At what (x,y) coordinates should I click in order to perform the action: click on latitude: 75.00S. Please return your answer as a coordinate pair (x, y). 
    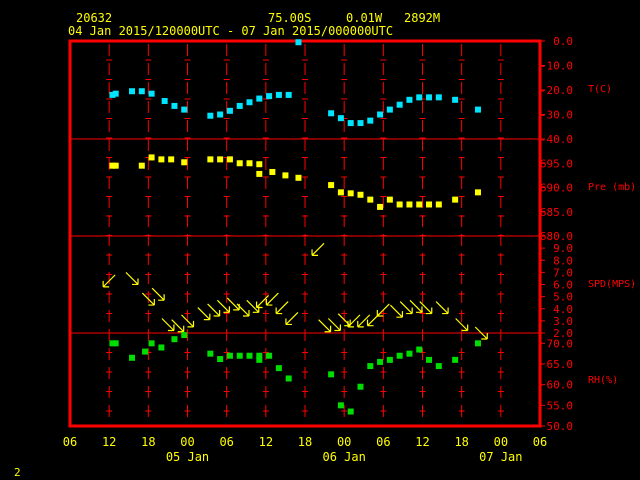
    Looking at the image, I should click on (290, 18).